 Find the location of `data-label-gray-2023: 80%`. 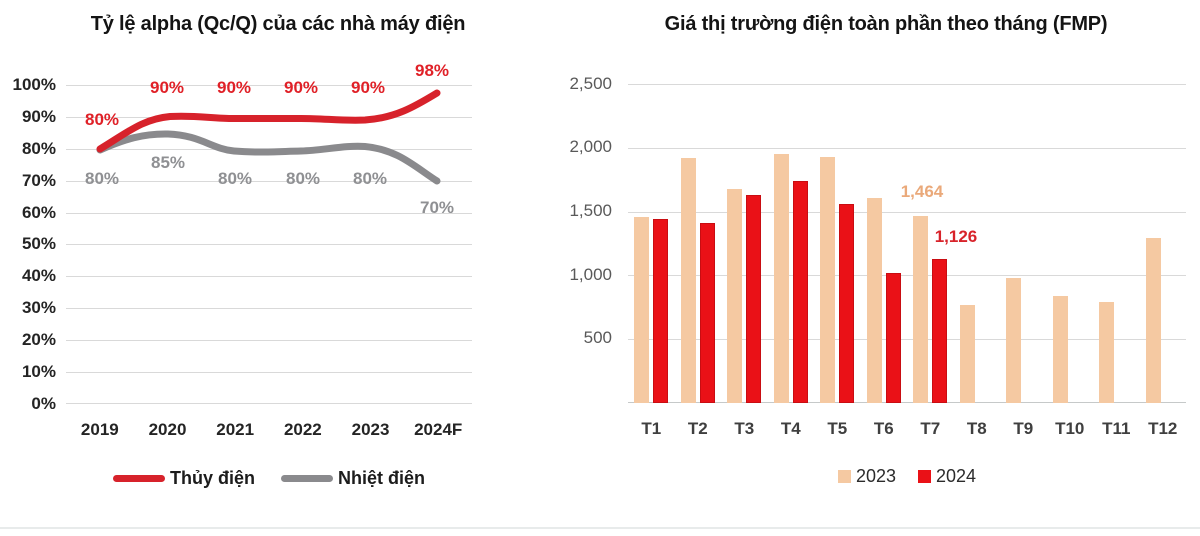

data-label-gray-2023: 80% is located at coordinates (370, 178).